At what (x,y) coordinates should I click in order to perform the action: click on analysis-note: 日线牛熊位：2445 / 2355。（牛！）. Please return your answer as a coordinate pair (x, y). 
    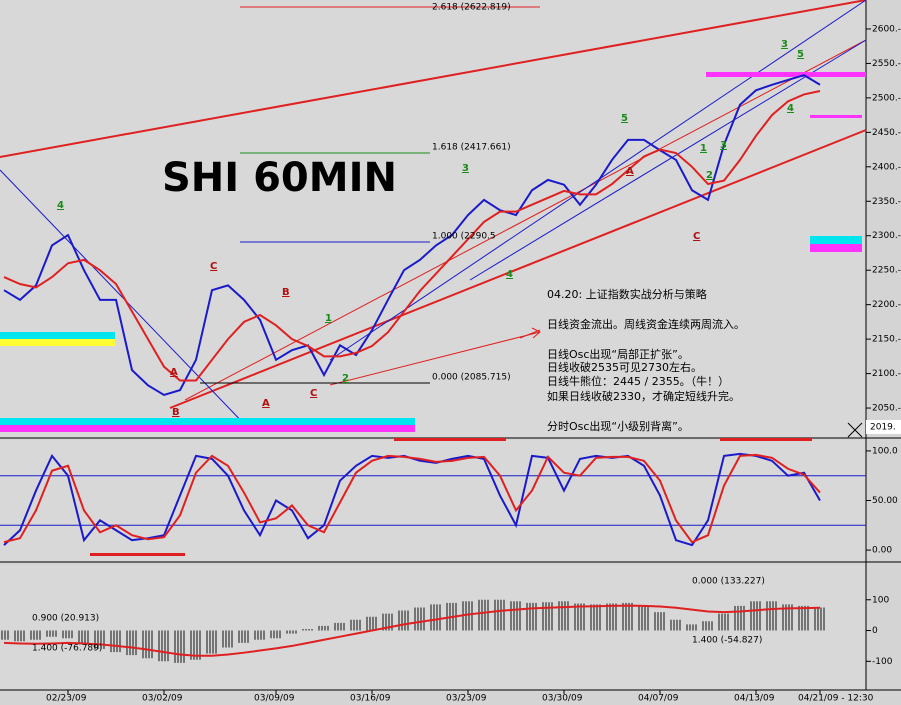
    Looking at the image, I should click on (638, 381).